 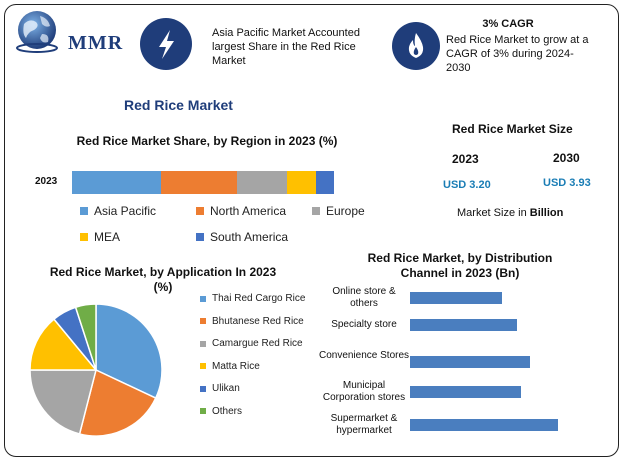 I want to click on mmr-logo: MMR, so click(x=71, y=33).